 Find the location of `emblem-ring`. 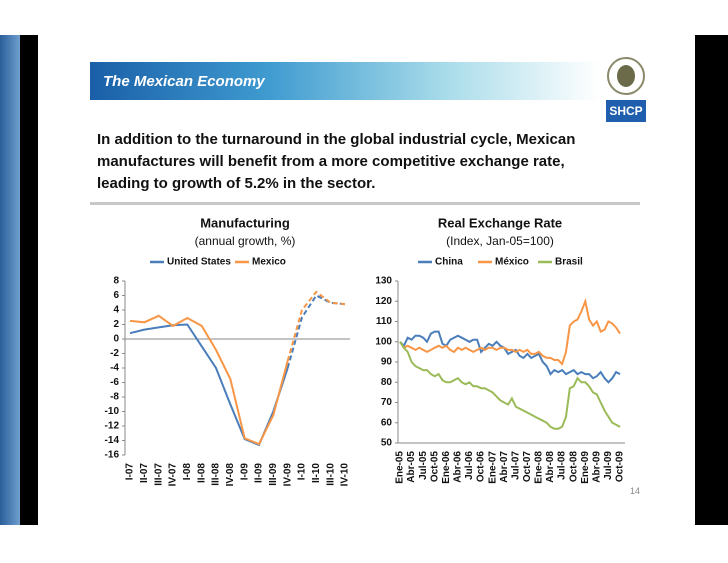

emblem-ring is located at coordinates (626, 76).